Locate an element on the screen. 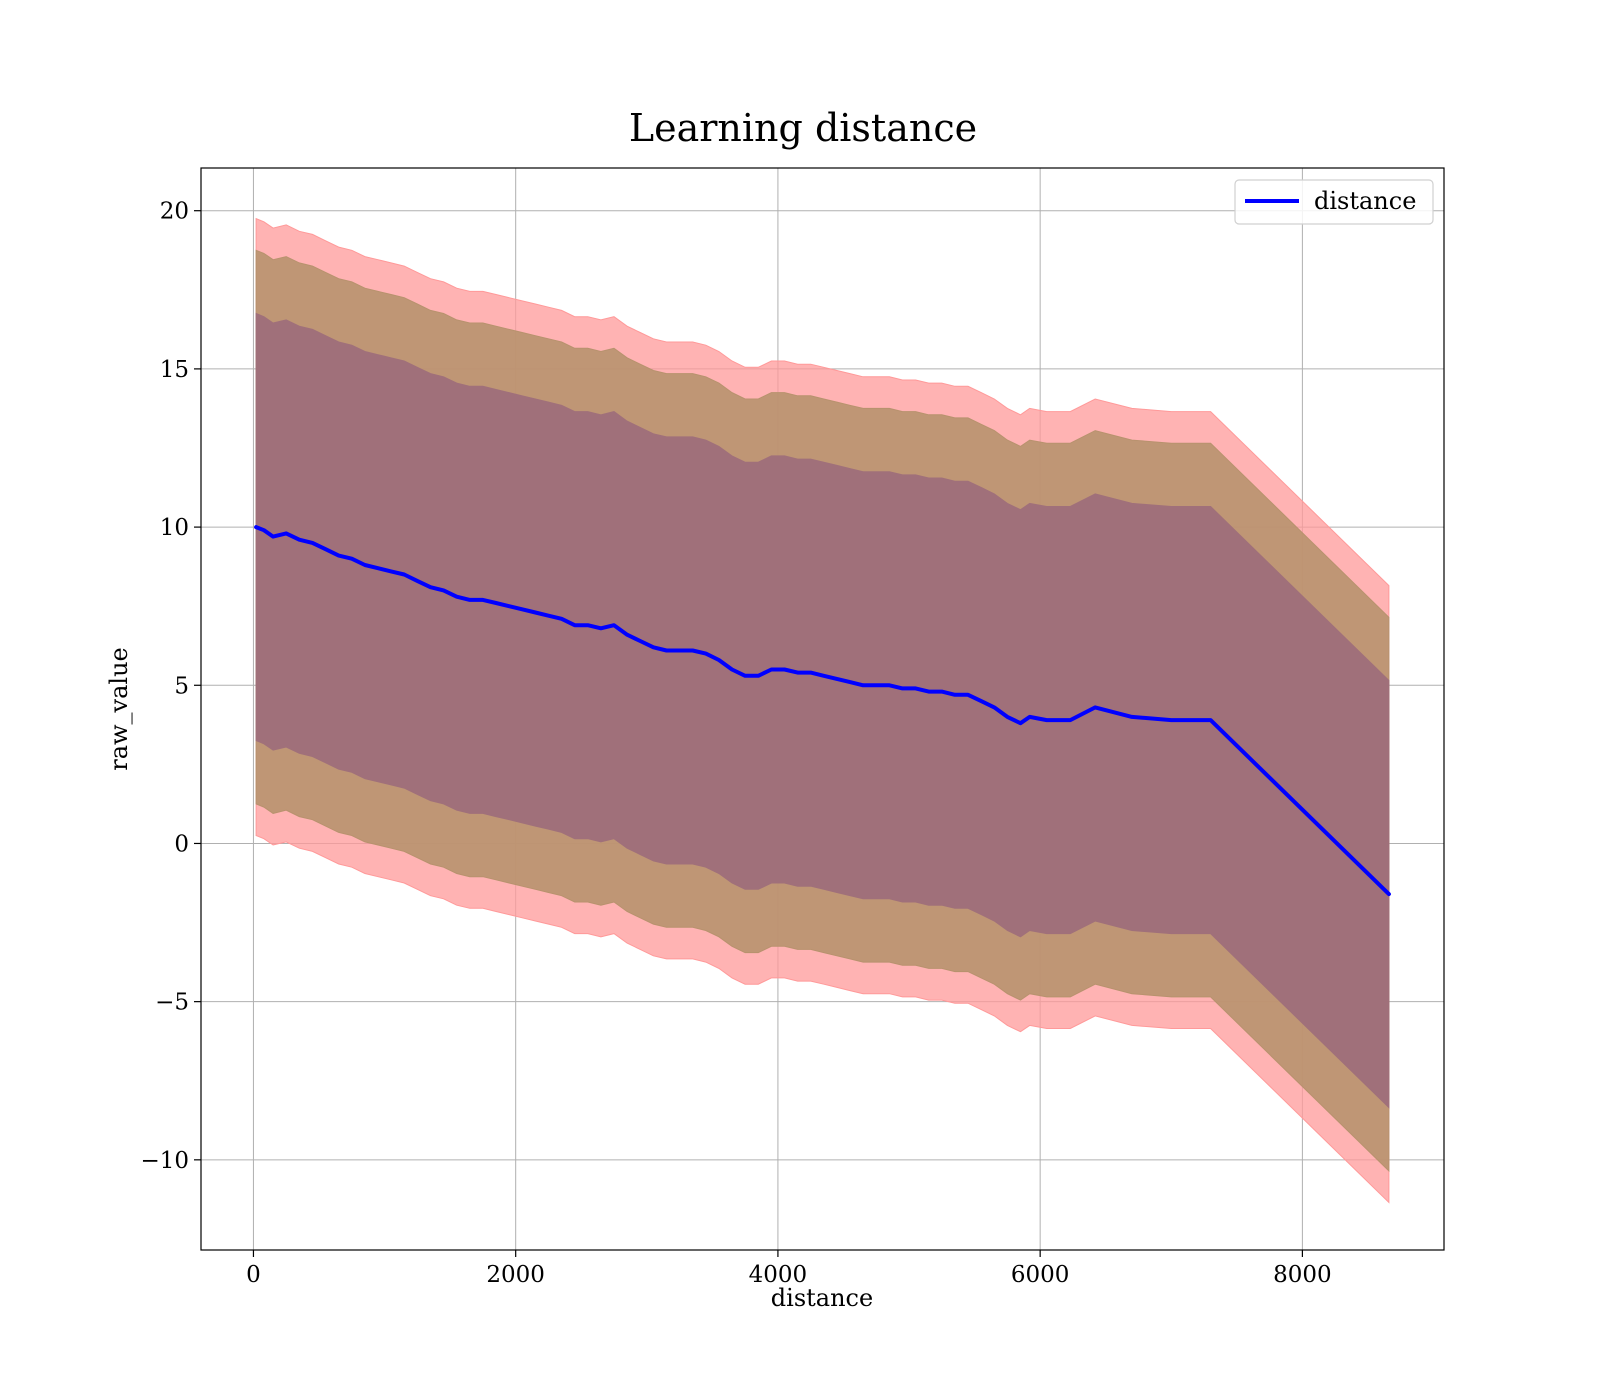 This screenshot has height=1400, width=1600. x-tick-label: 0 is located at coordinates (253, 1275).